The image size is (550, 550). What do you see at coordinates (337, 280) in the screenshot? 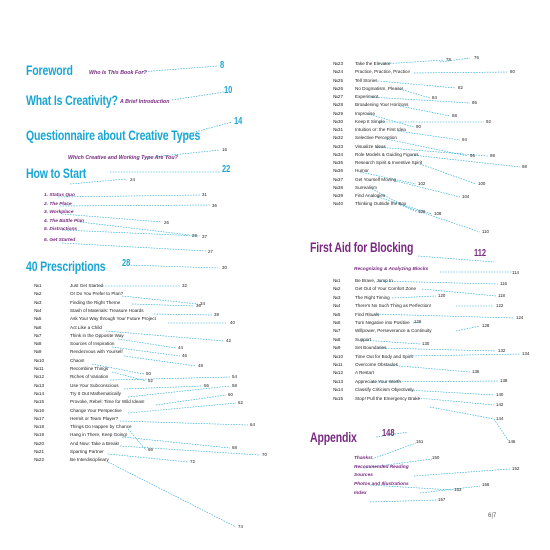
I see `firstaid-number: №1` at bounding box center [337, 280].